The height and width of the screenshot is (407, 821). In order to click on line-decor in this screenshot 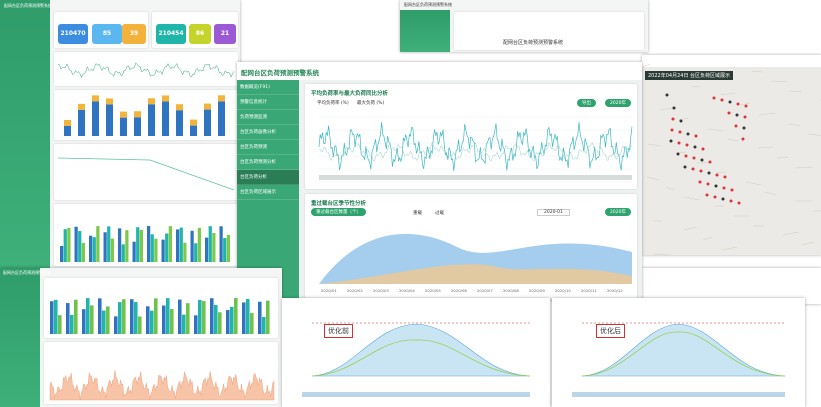, I will do `click(475, 151)`.